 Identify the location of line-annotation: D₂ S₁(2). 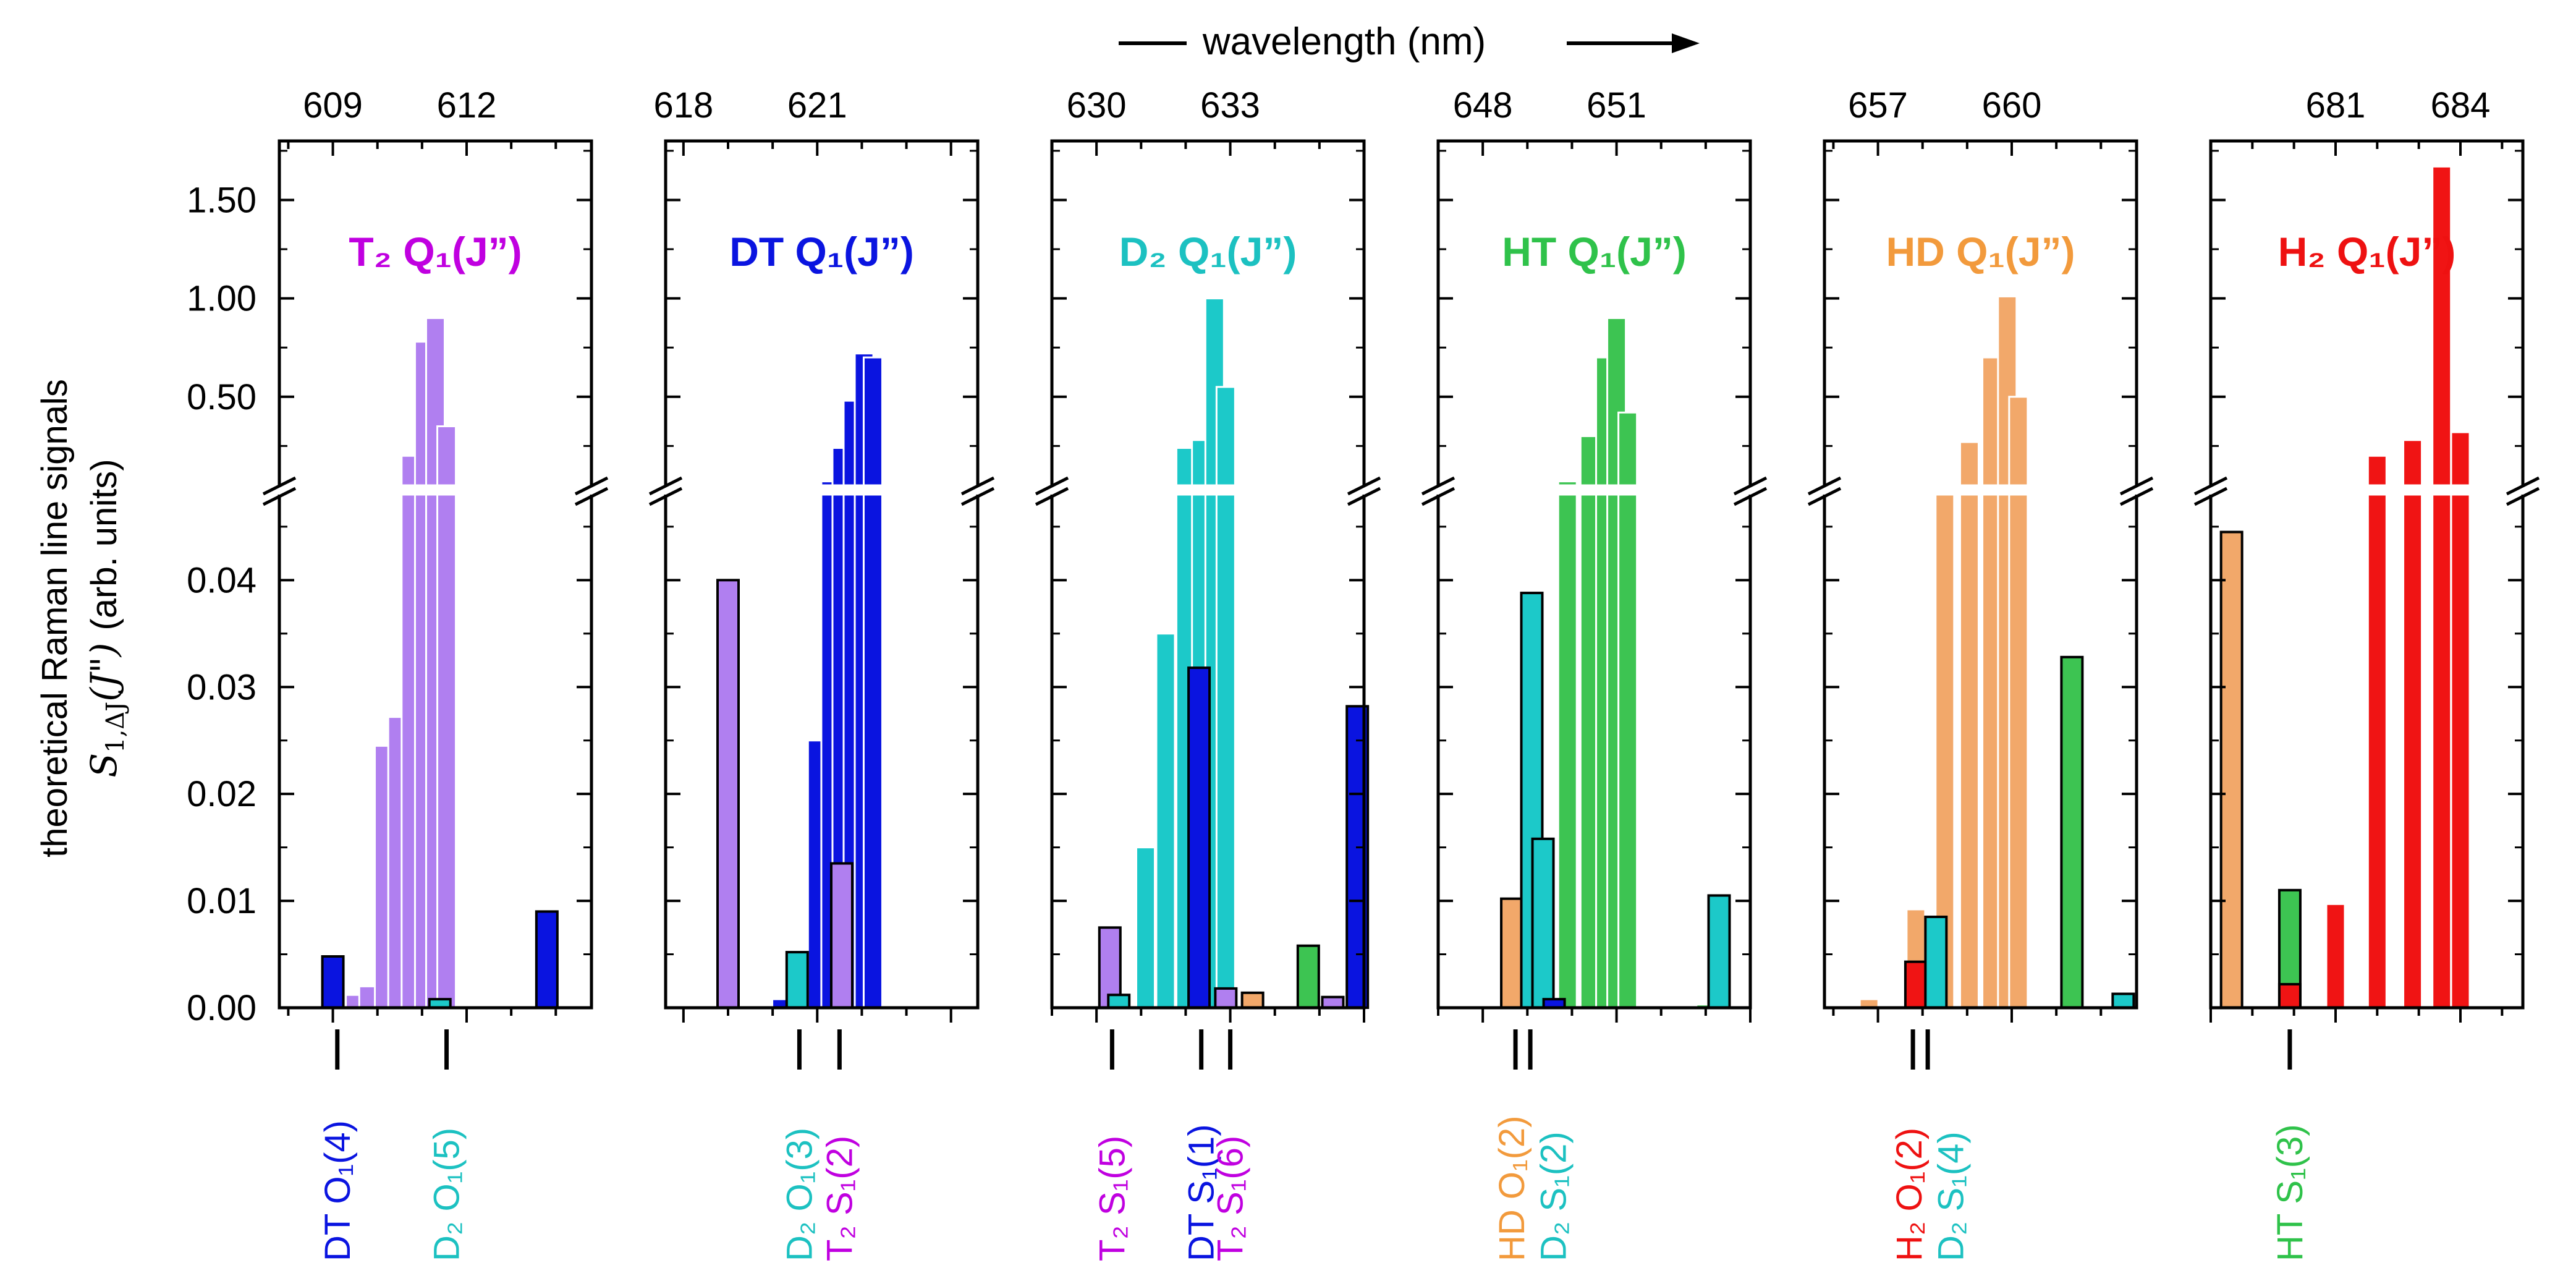
(1553, 1196).